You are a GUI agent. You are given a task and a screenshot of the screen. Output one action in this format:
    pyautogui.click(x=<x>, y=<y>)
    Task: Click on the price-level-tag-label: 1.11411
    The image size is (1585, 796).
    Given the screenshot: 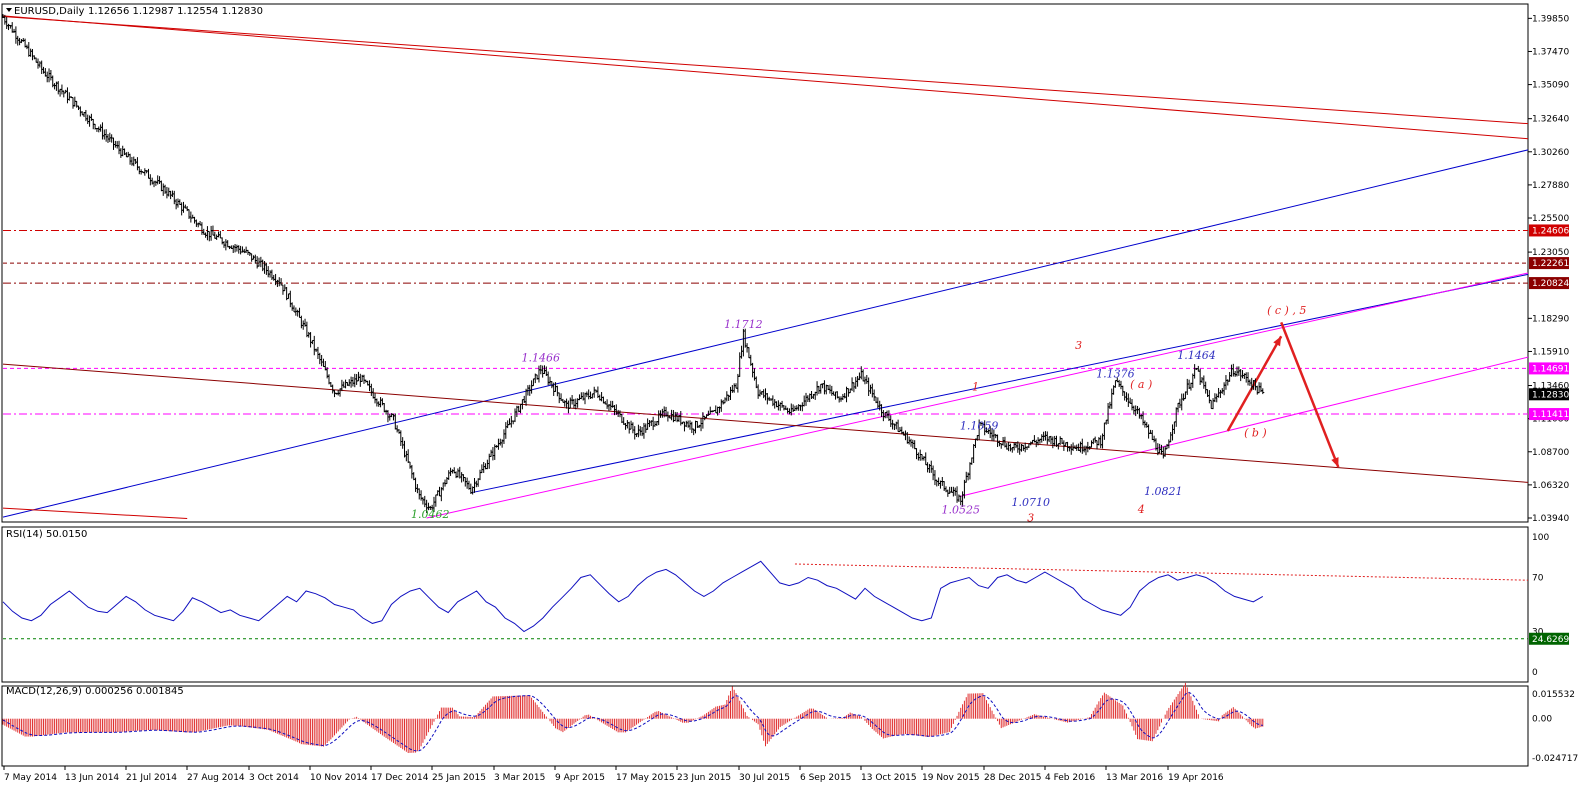 What is the action you would take?
    pyautogui.click(x=1550, y=415)
    